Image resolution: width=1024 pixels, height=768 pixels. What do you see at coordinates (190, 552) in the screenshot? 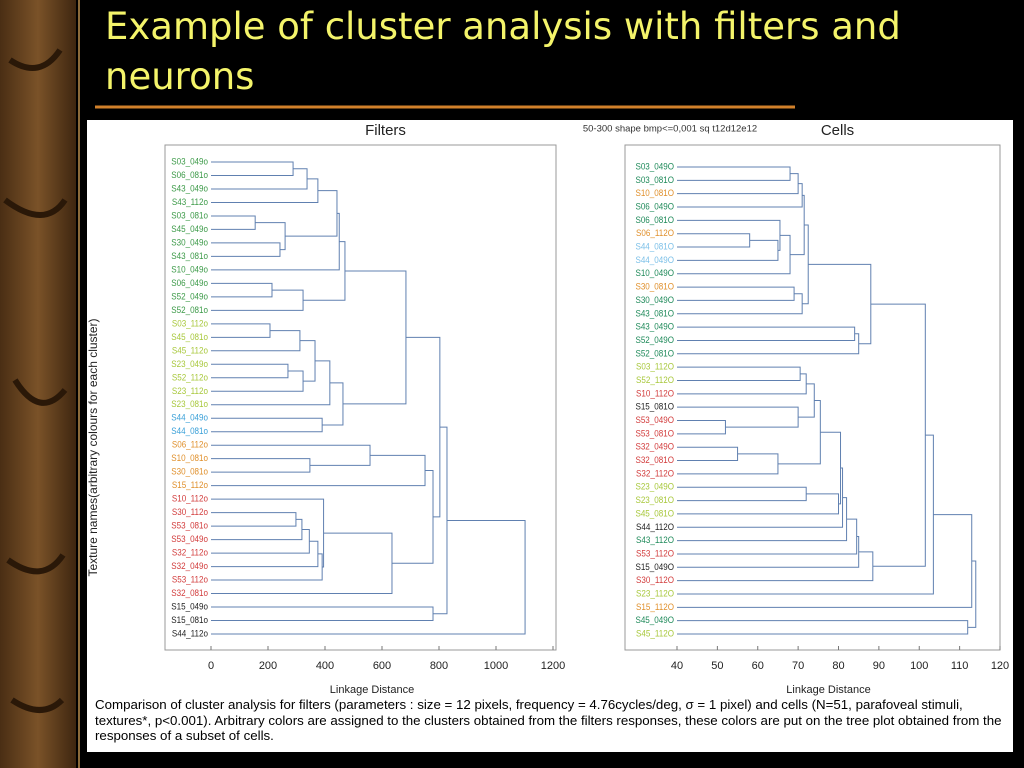
I see `leaf-label: S32_112o` at bounding box center [190, 552].